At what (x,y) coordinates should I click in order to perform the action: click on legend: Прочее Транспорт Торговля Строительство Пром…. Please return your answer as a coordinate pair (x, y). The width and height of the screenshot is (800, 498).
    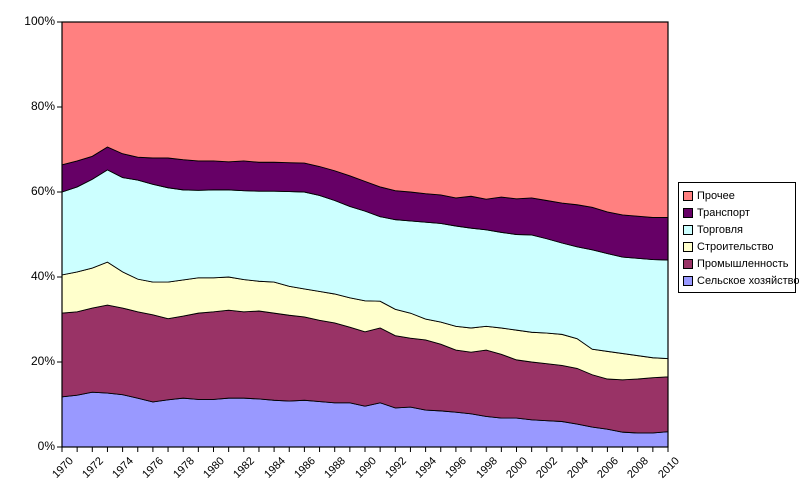
    Looking at the image, I should click on (738, 237).